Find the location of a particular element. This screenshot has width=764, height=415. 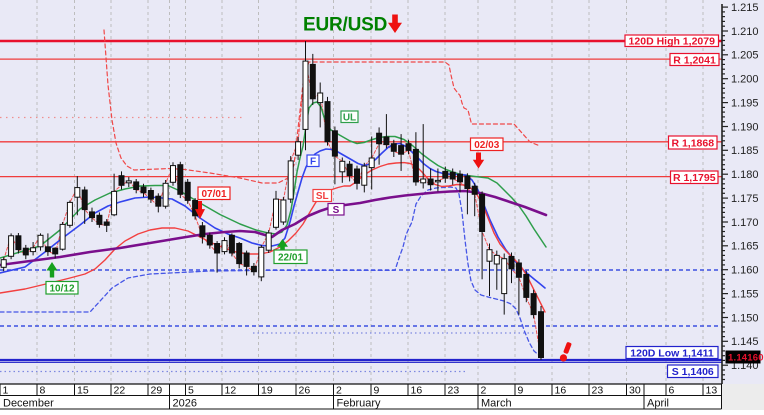

svg-text: 1 is located at coordinates (6, 391).